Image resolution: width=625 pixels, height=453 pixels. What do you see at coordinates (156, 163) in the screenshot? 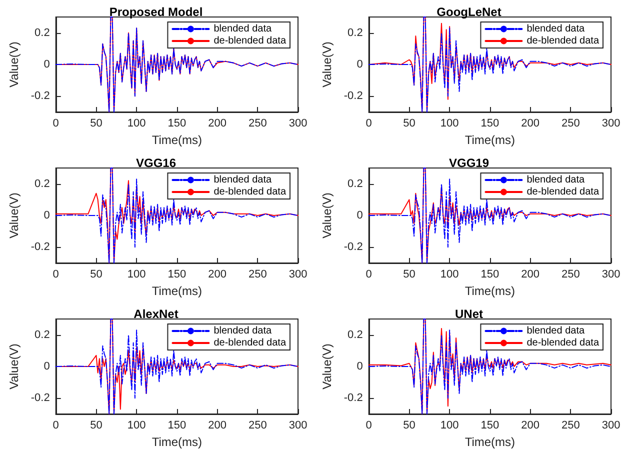
I see `chart-title: VGG16` at bounding box center [156, 163].